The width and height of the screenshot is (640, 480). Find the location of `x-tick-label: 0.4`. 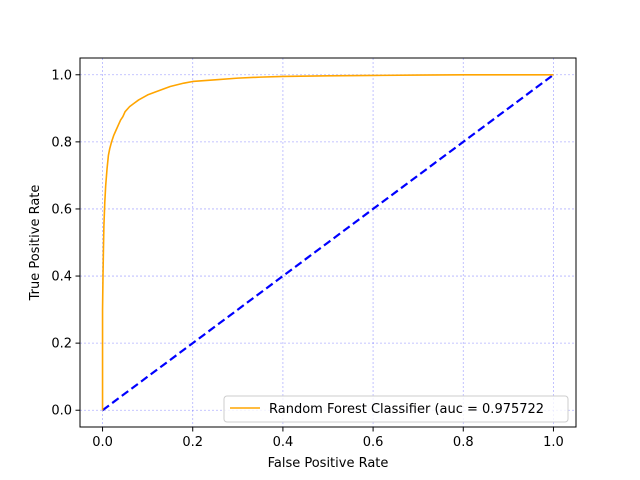

x-tick-label: 0.4 is located at coordinates (283, 442).